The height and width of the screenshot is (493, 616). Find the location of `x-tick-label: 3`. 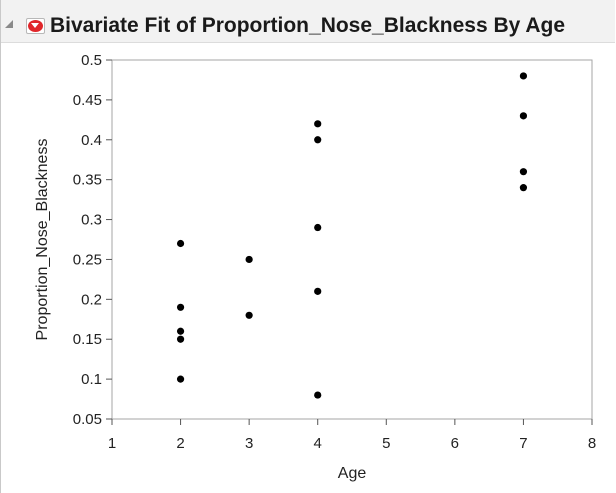

x-tick-label: 3 is located at coordinates (249, 443).